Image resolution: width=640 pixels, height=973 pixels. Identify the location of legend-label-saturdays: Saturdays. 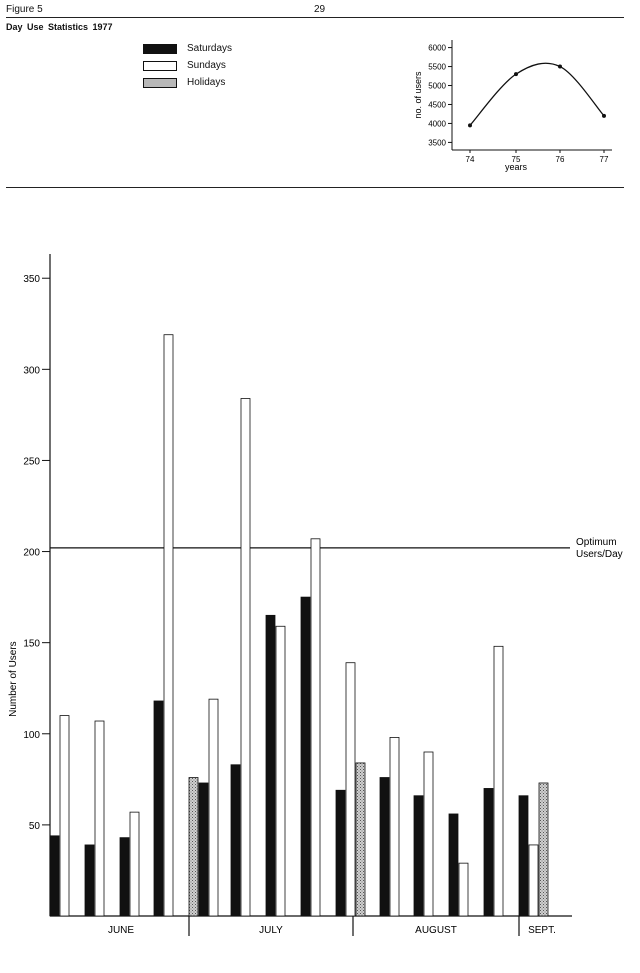
(210, 48).